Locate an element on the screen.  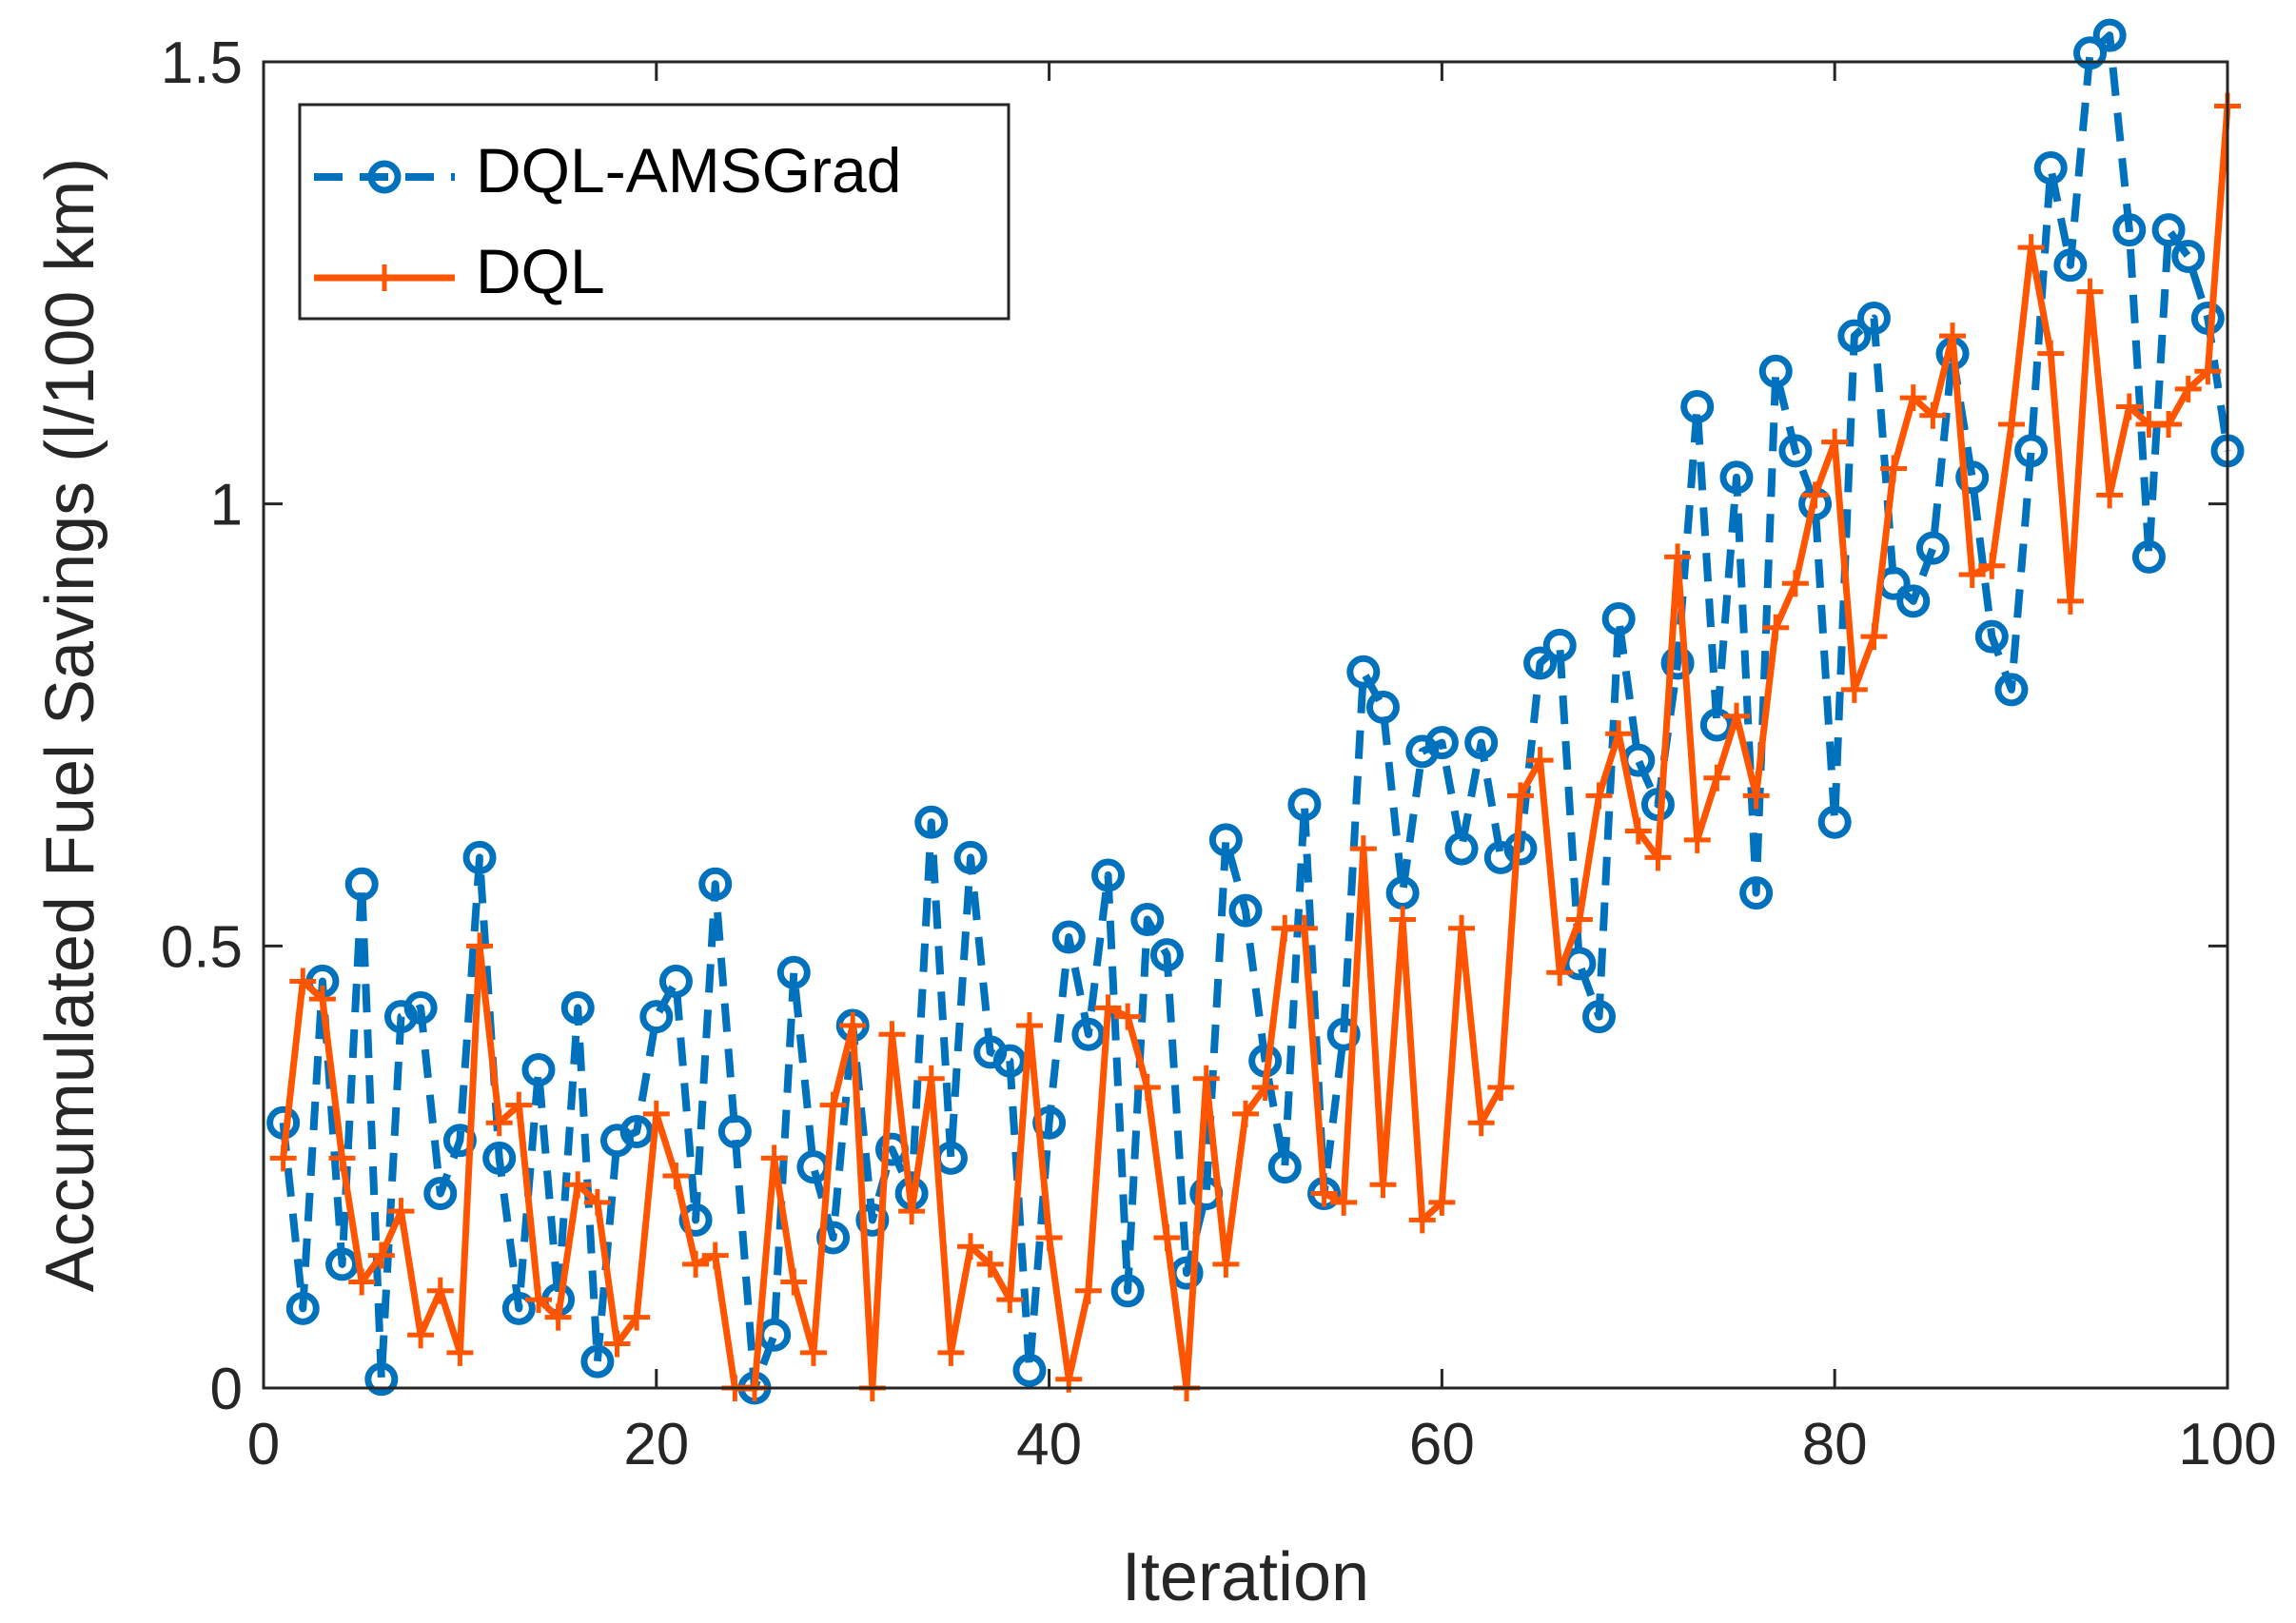
legend-sample-dql-amsgrad is located at coordinates (384, 177).